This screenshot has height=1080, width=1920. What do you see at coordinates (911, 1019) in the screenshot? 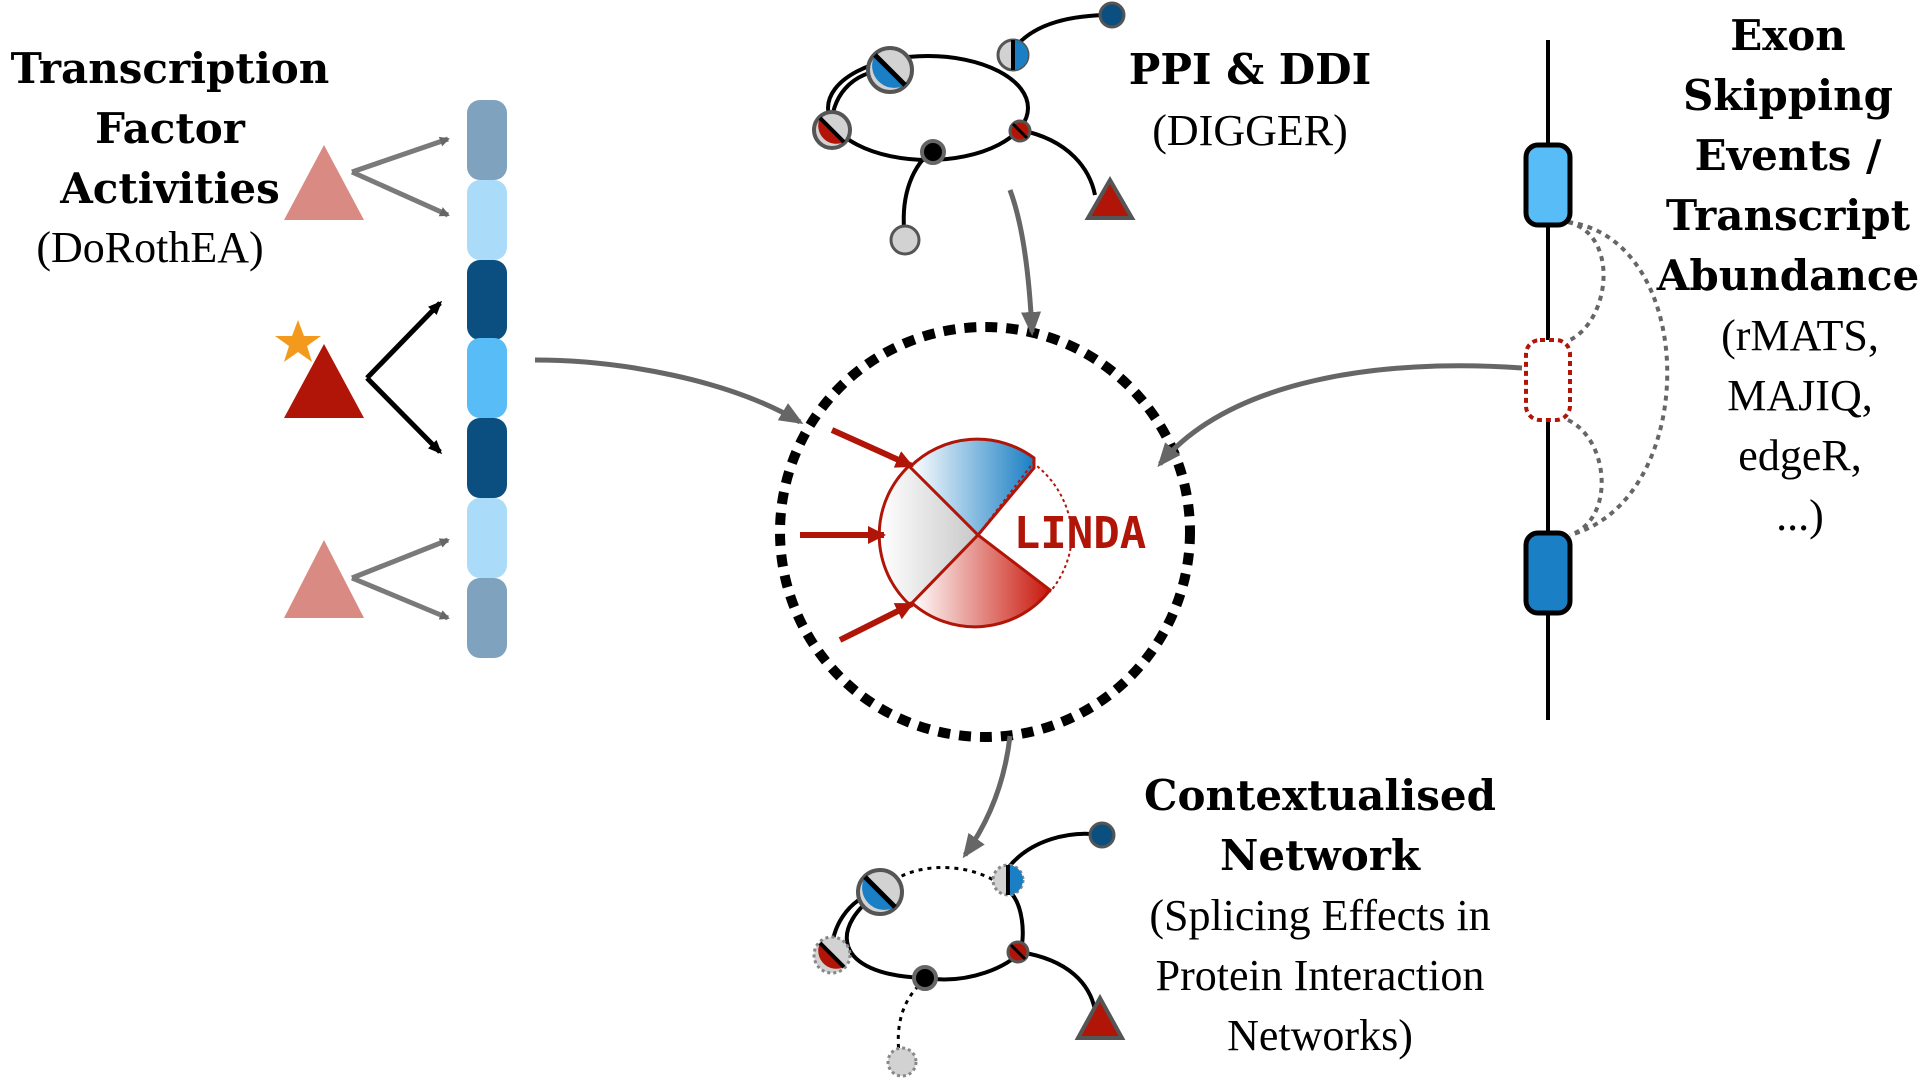
I see `network-edge-removed` at bounding box center [911, 1019].